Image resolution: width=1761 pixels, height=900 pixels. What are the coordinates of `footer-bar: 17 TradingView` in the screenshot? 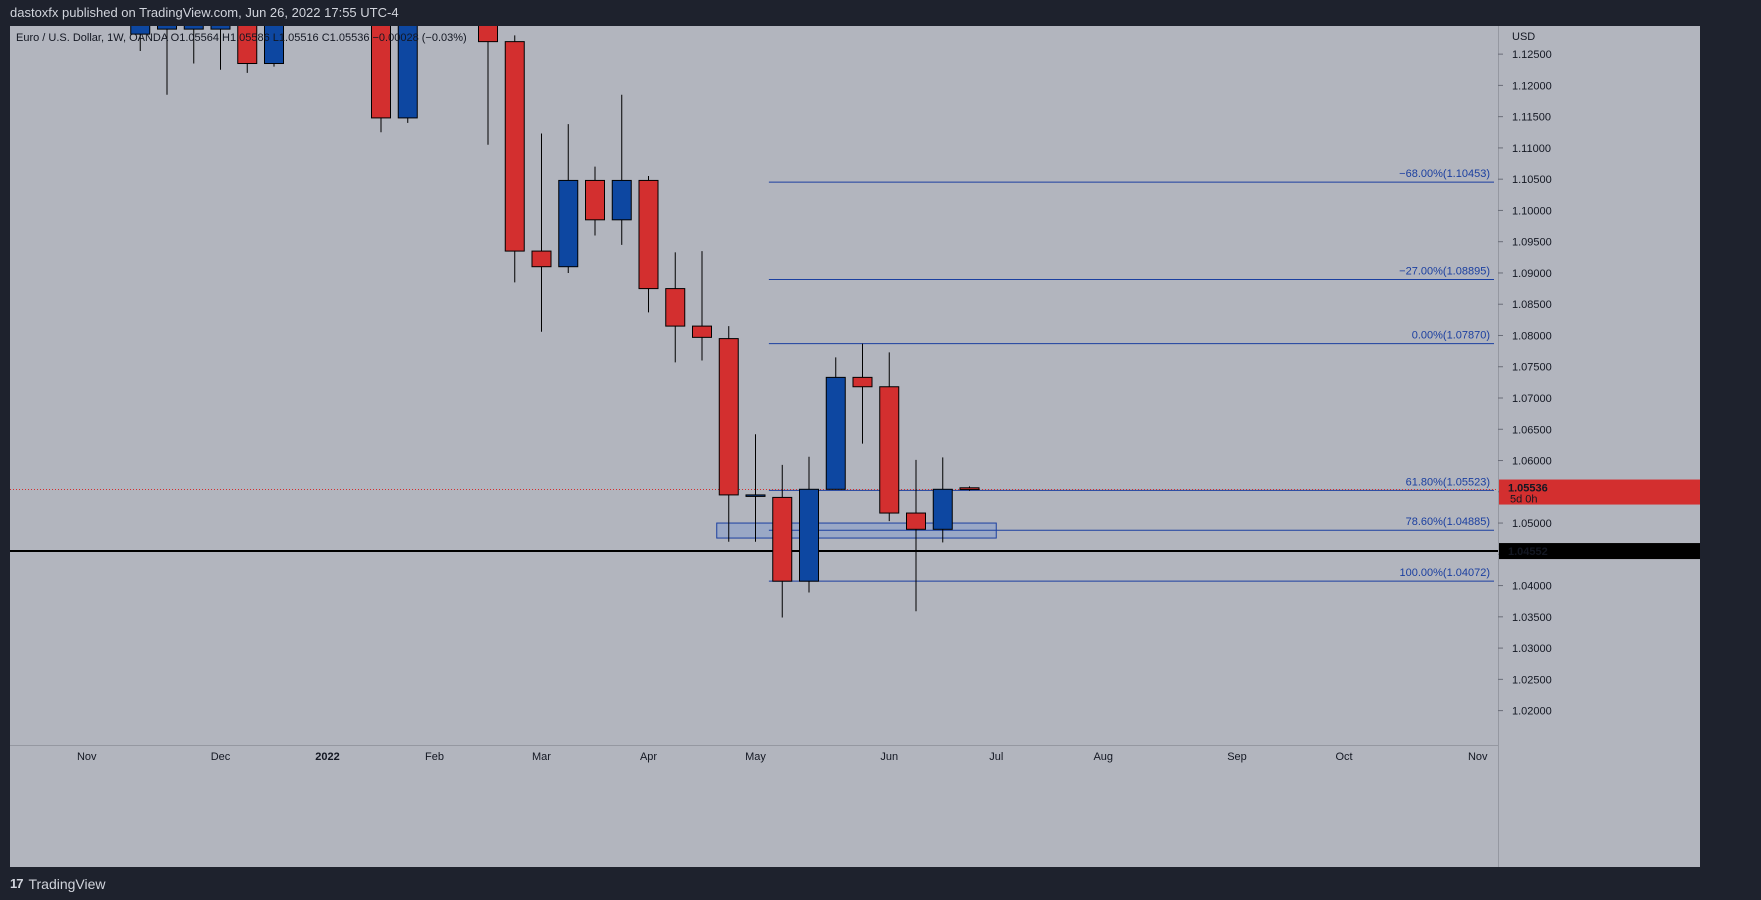 It's located at (880, 883).